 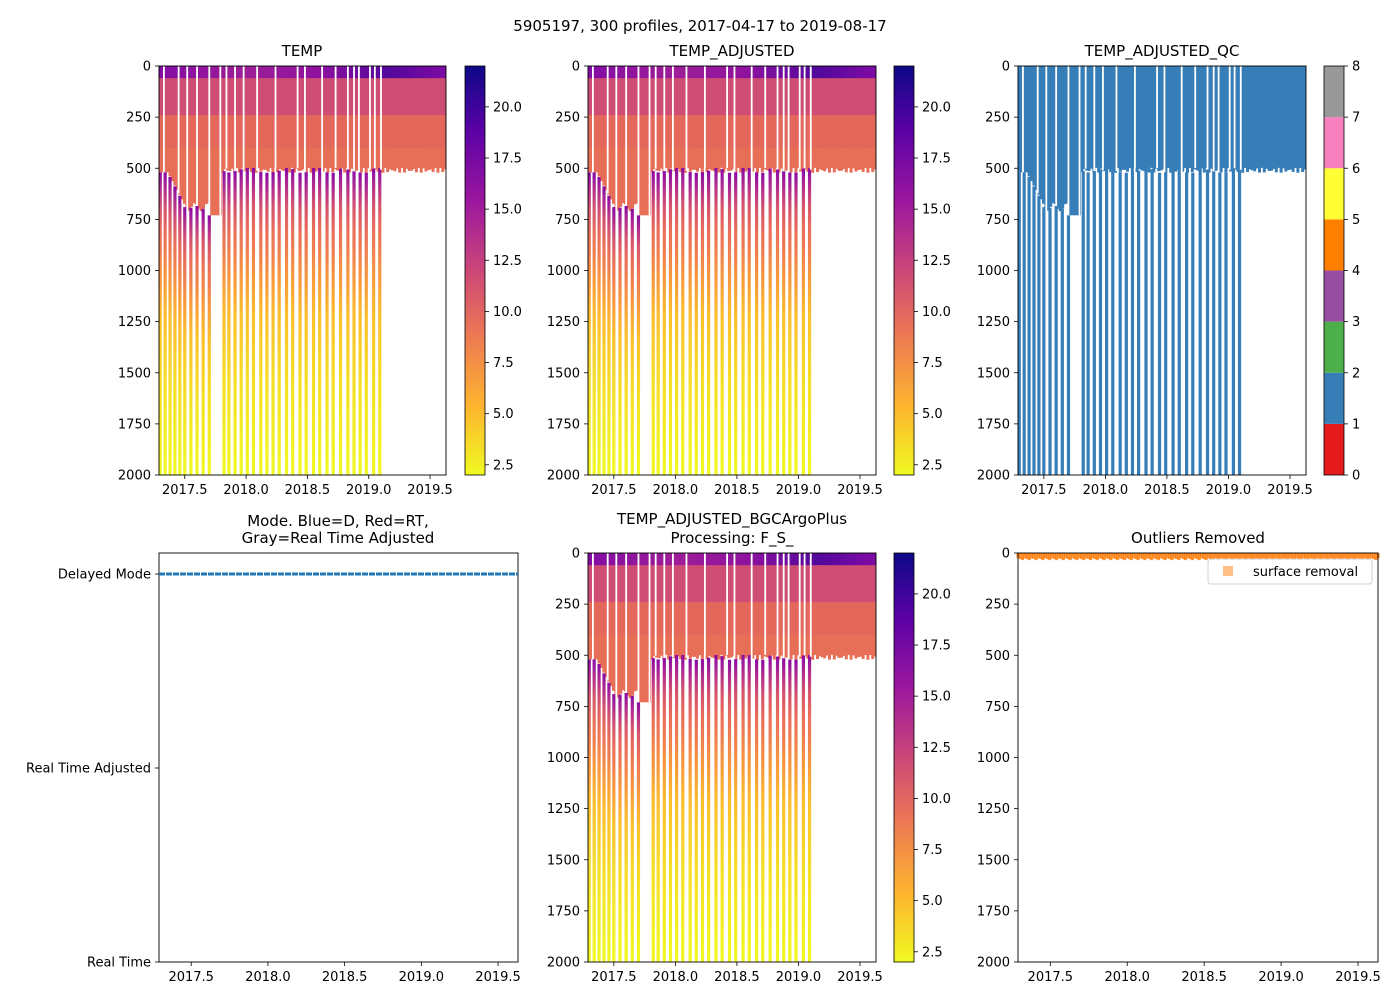 What do you see at coordinates (191, 977) in the screenshot?
I see `mode-xtick-label: 2017.5` at bounding box center [191, 977].